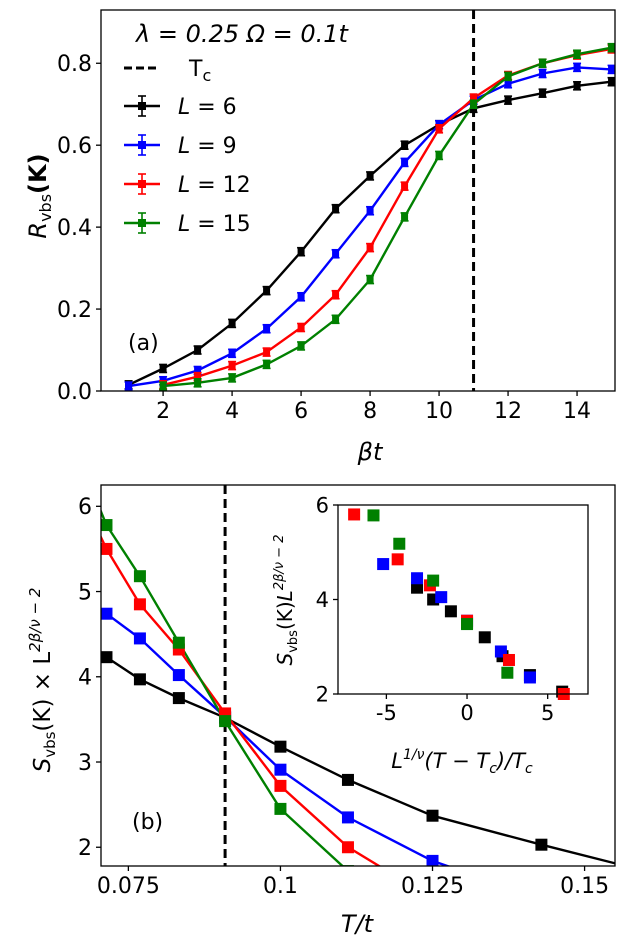 This screenshot has width=623, height=942. What do you see at coordinates (85, 507) in the screenshot?
I see `panel-b-y-tick-label: 6` at bounding box center [85, 507].